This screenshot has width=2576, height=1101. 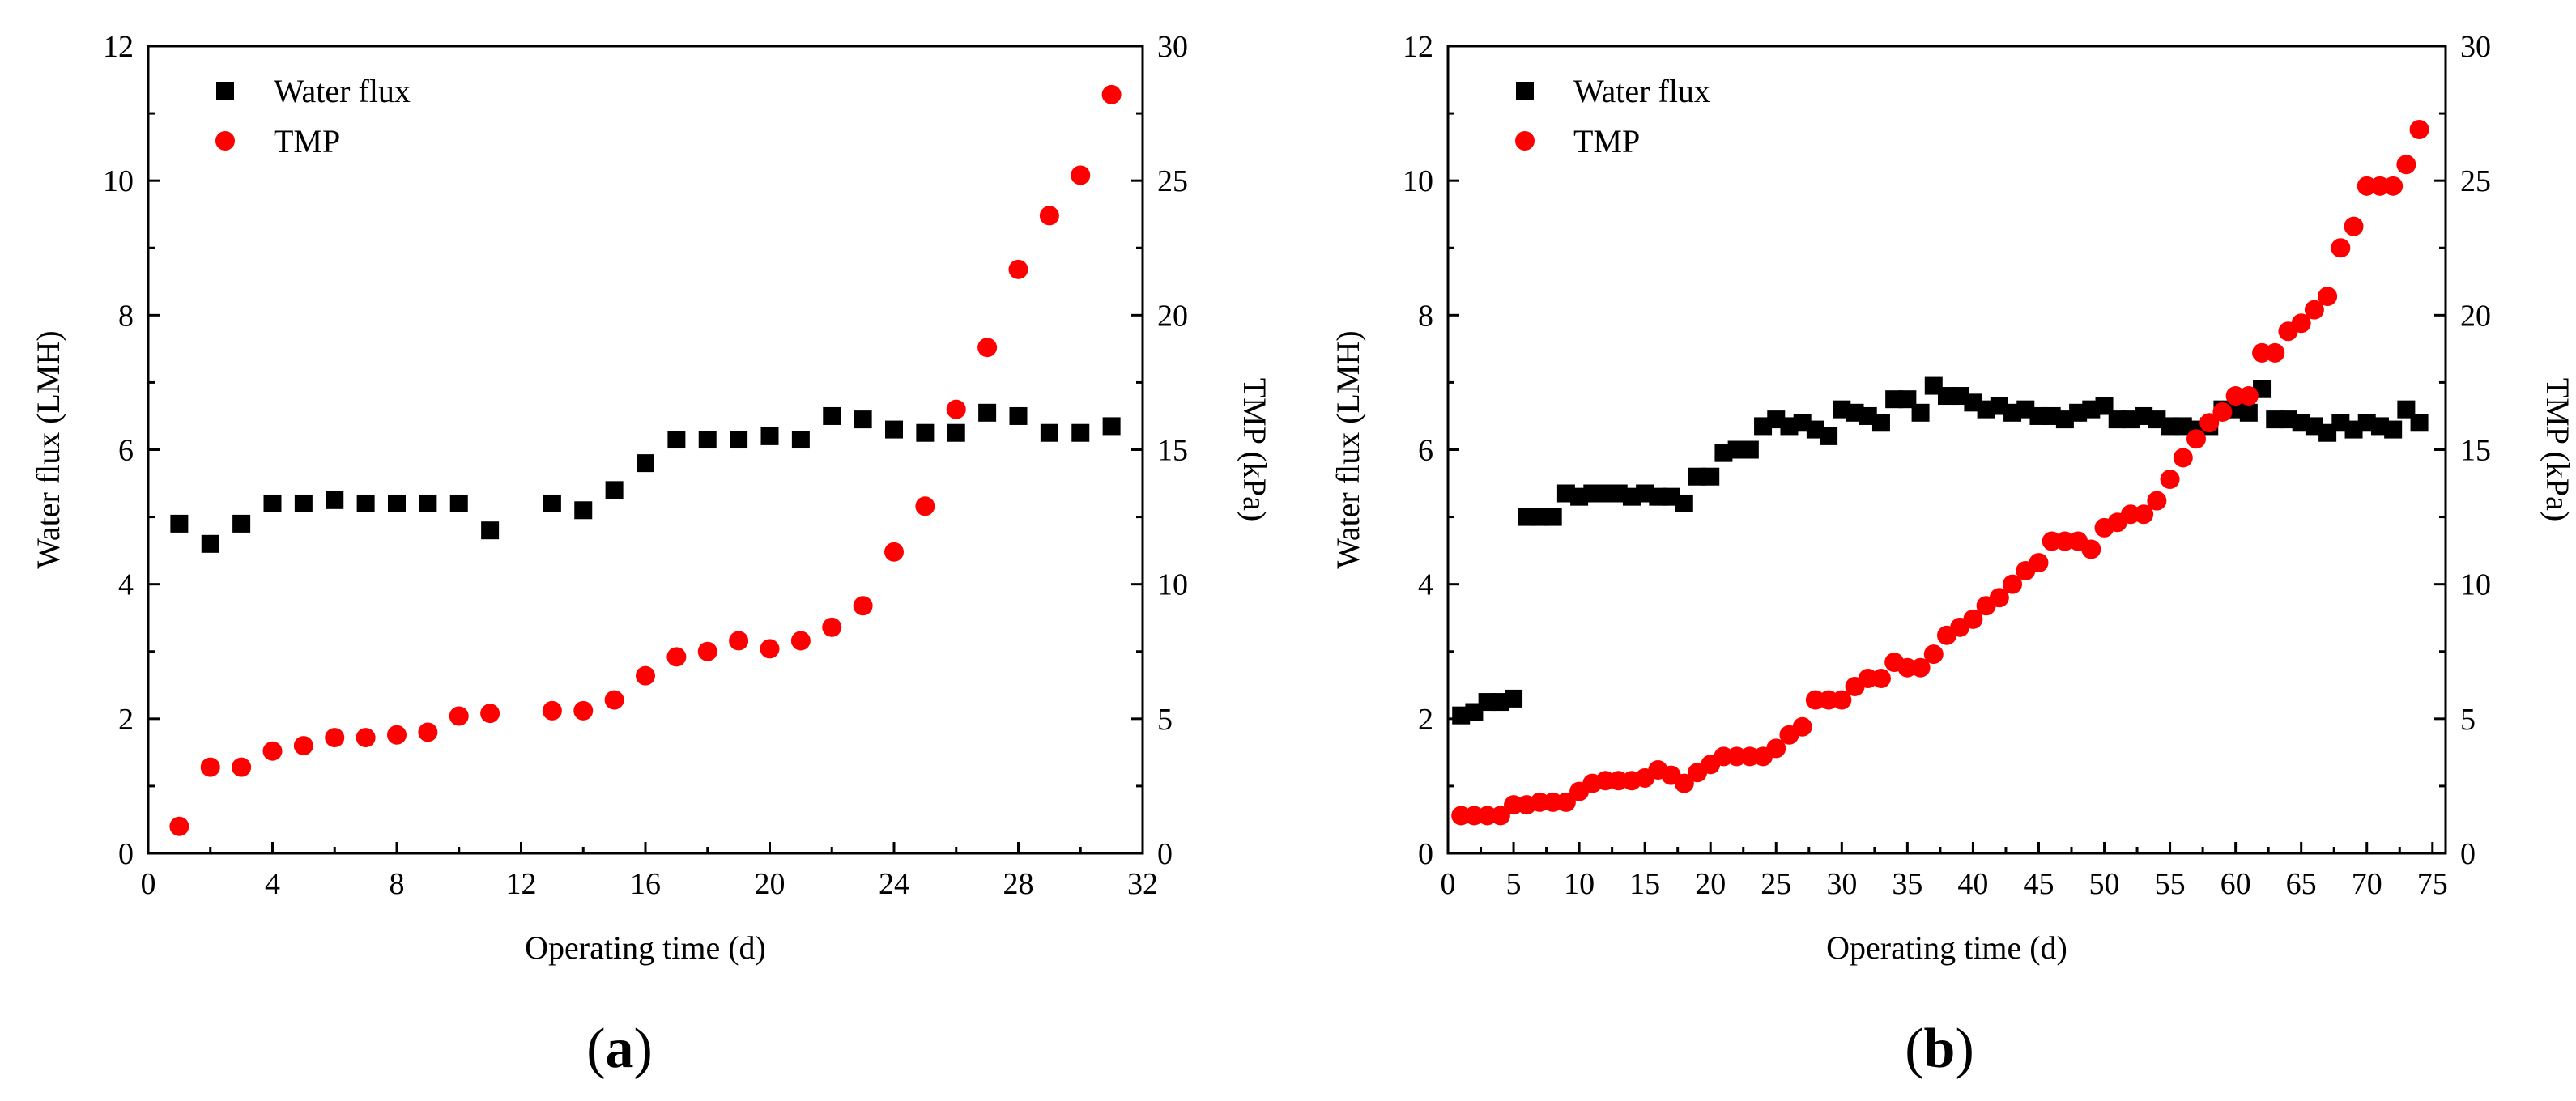 What do you see at coordinates (1972, 884) in the screenshot?
I see `x-tick-label: 40` at bounding box center [1972, 884].